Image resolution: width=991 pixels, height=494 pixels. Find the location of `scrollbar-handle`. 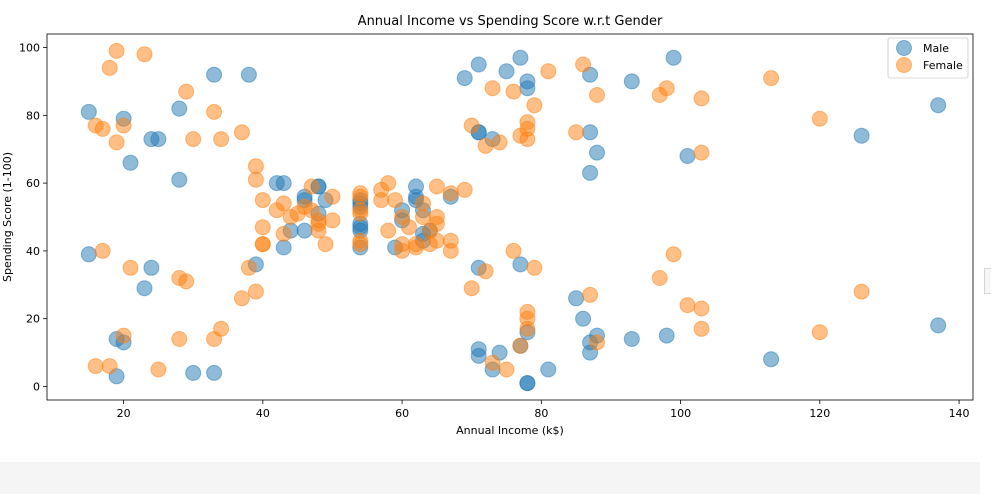

scrollbar-handle is located at coordinates (987, 281).